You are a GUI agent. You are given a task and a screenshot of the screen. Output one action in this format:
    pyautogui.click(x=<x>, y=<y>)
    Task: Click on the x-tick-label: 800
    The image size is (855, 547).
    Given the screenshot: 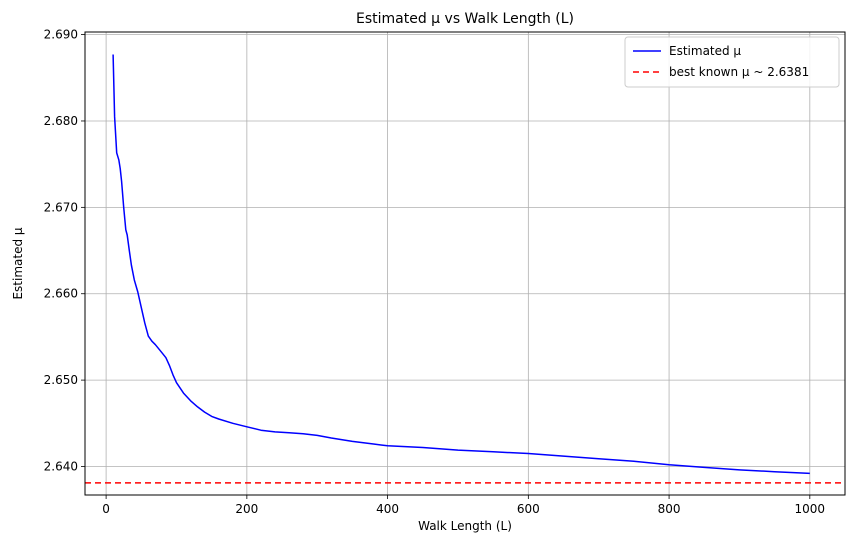 What is the action you would take?
    pyautogui.click(x=669, y=509)
    